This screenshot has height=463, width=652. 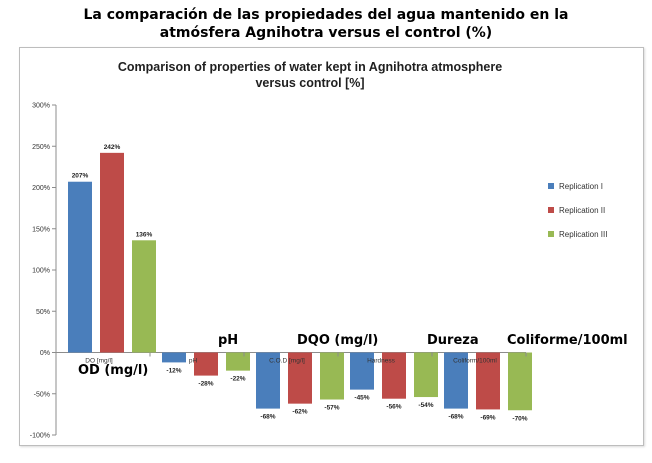 What do you see at coordinates (41, 271) in the screenshot?
I see `y-tick-label: 100%` at bounding box center [41, 271].